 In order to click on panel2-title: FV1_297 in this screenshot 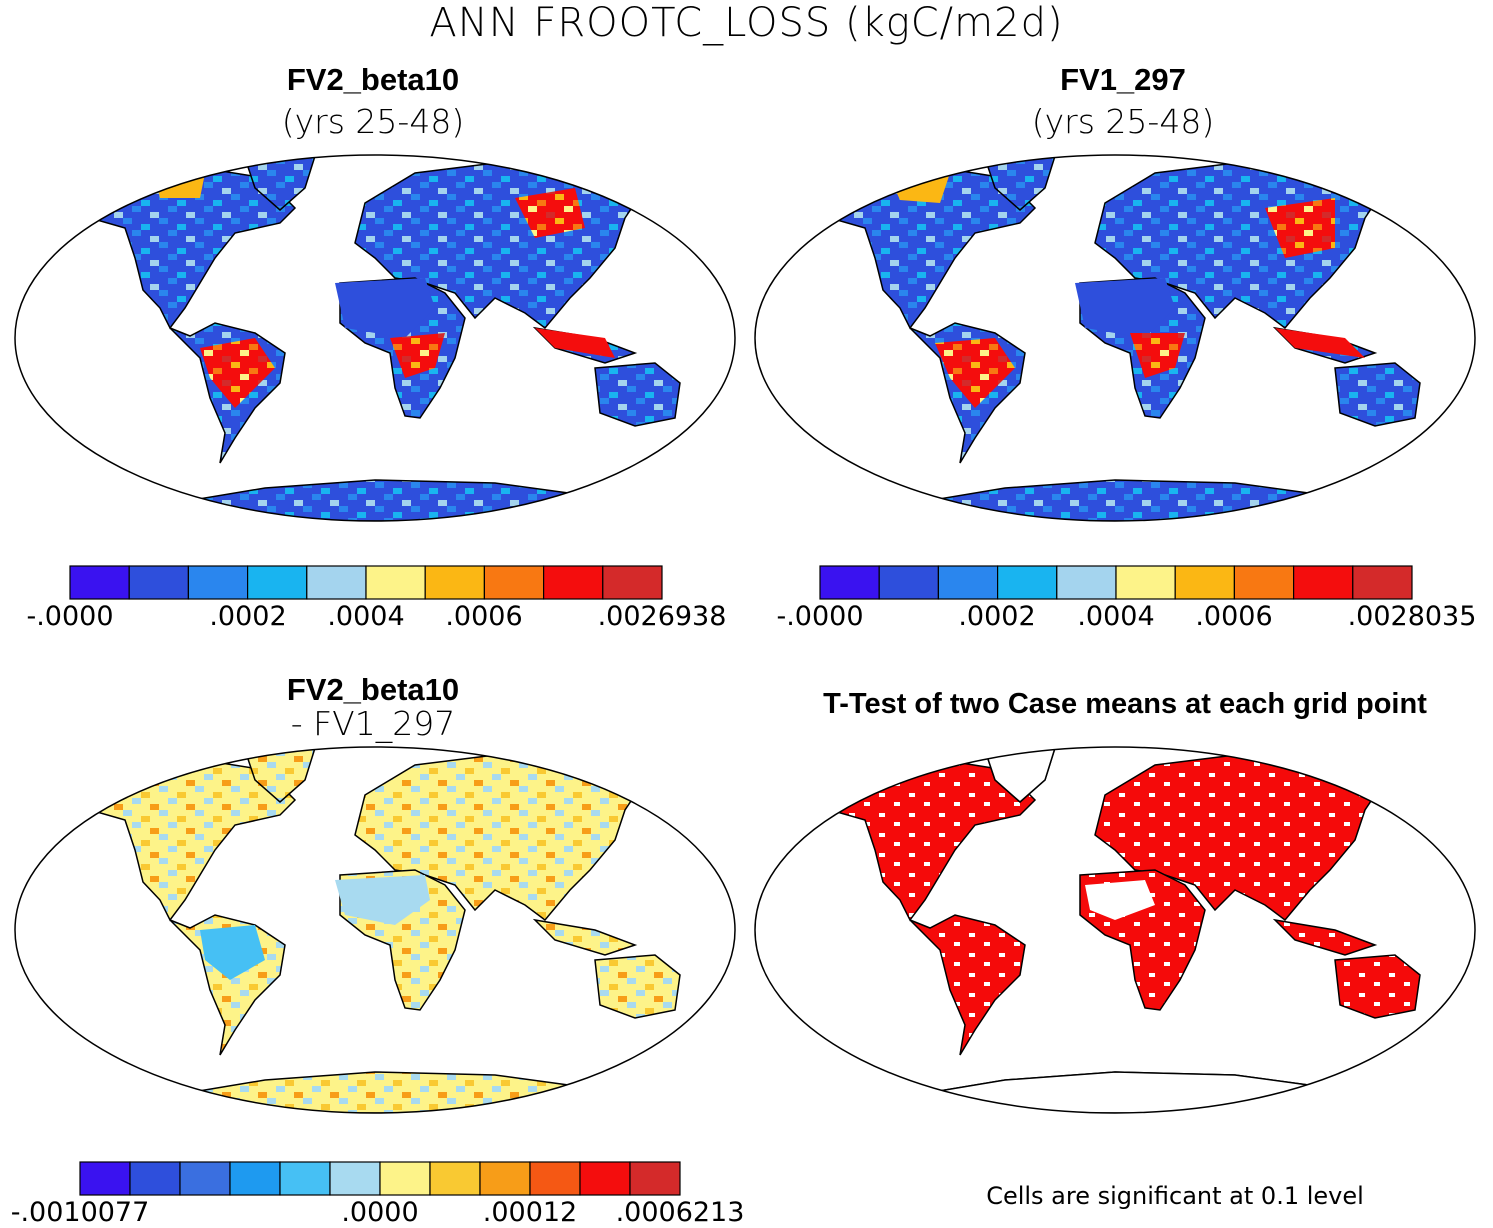, I will do `click(1123, 79)`.